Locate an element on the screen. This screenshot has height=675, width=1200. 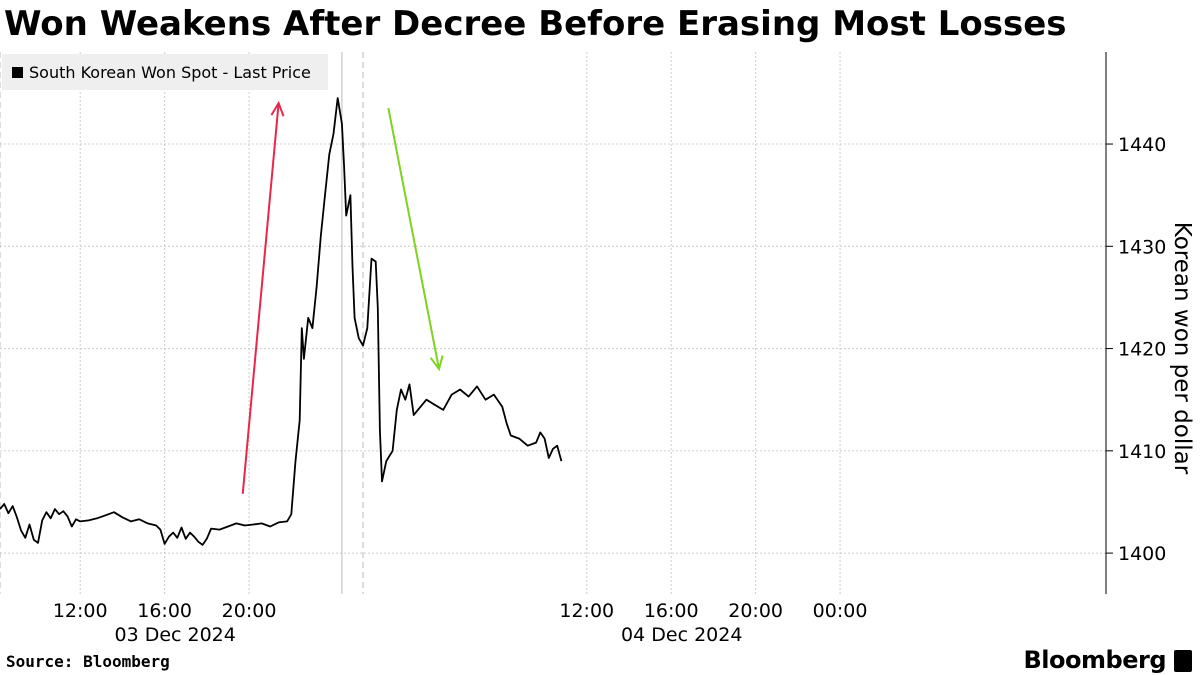
bloomberg-terminal-icon is located at coordinates (1183, 661).